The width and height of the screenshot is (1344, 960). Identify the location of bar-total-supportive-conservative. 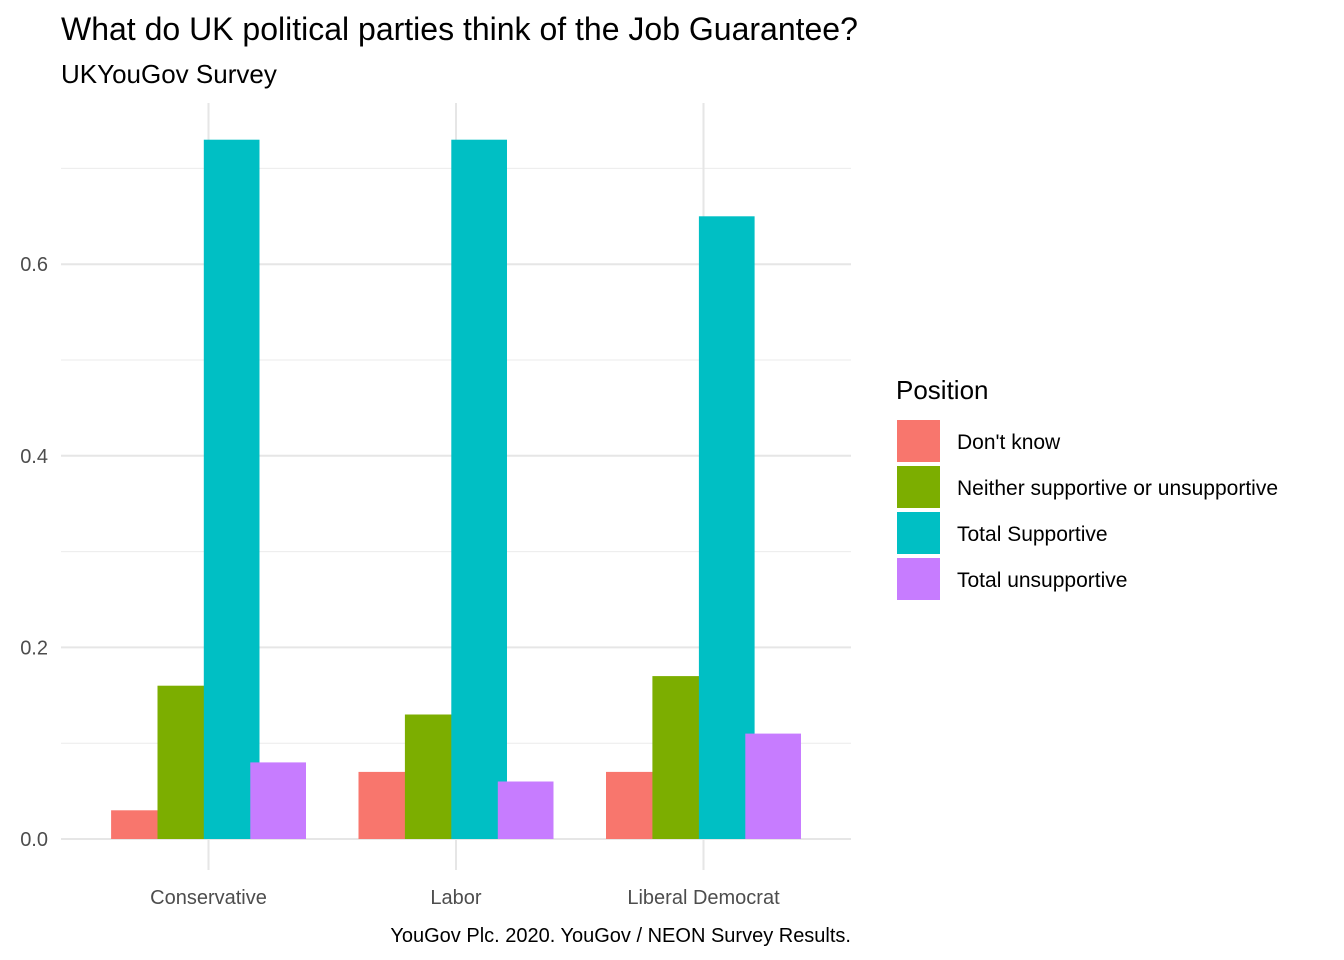
(231, 489).